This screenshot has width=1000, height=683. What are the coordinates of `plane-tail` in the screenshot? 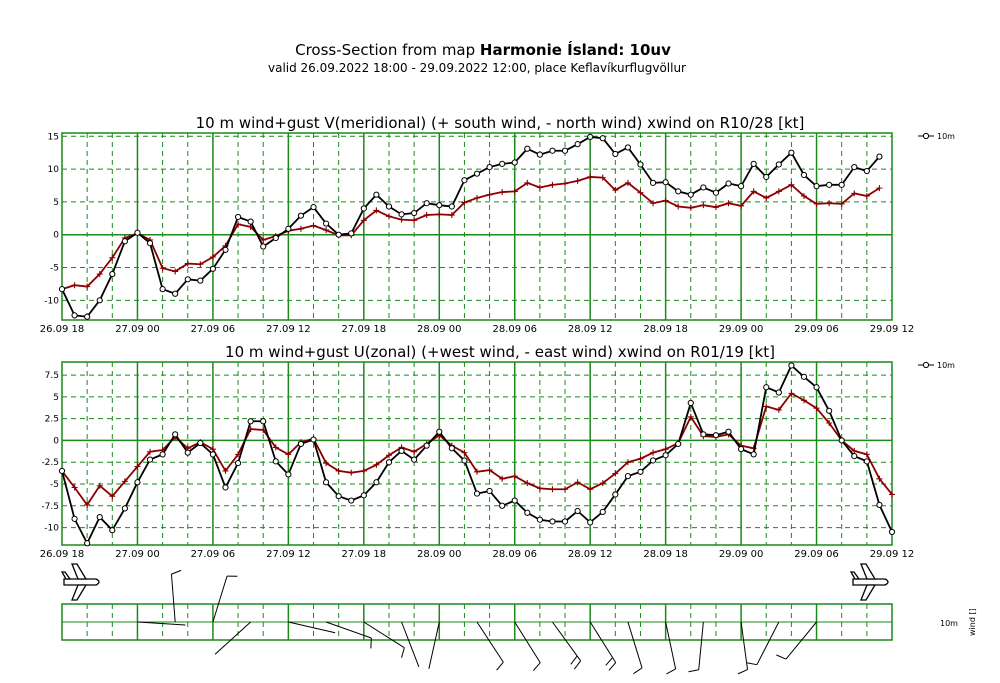 It's located at (66, 575).